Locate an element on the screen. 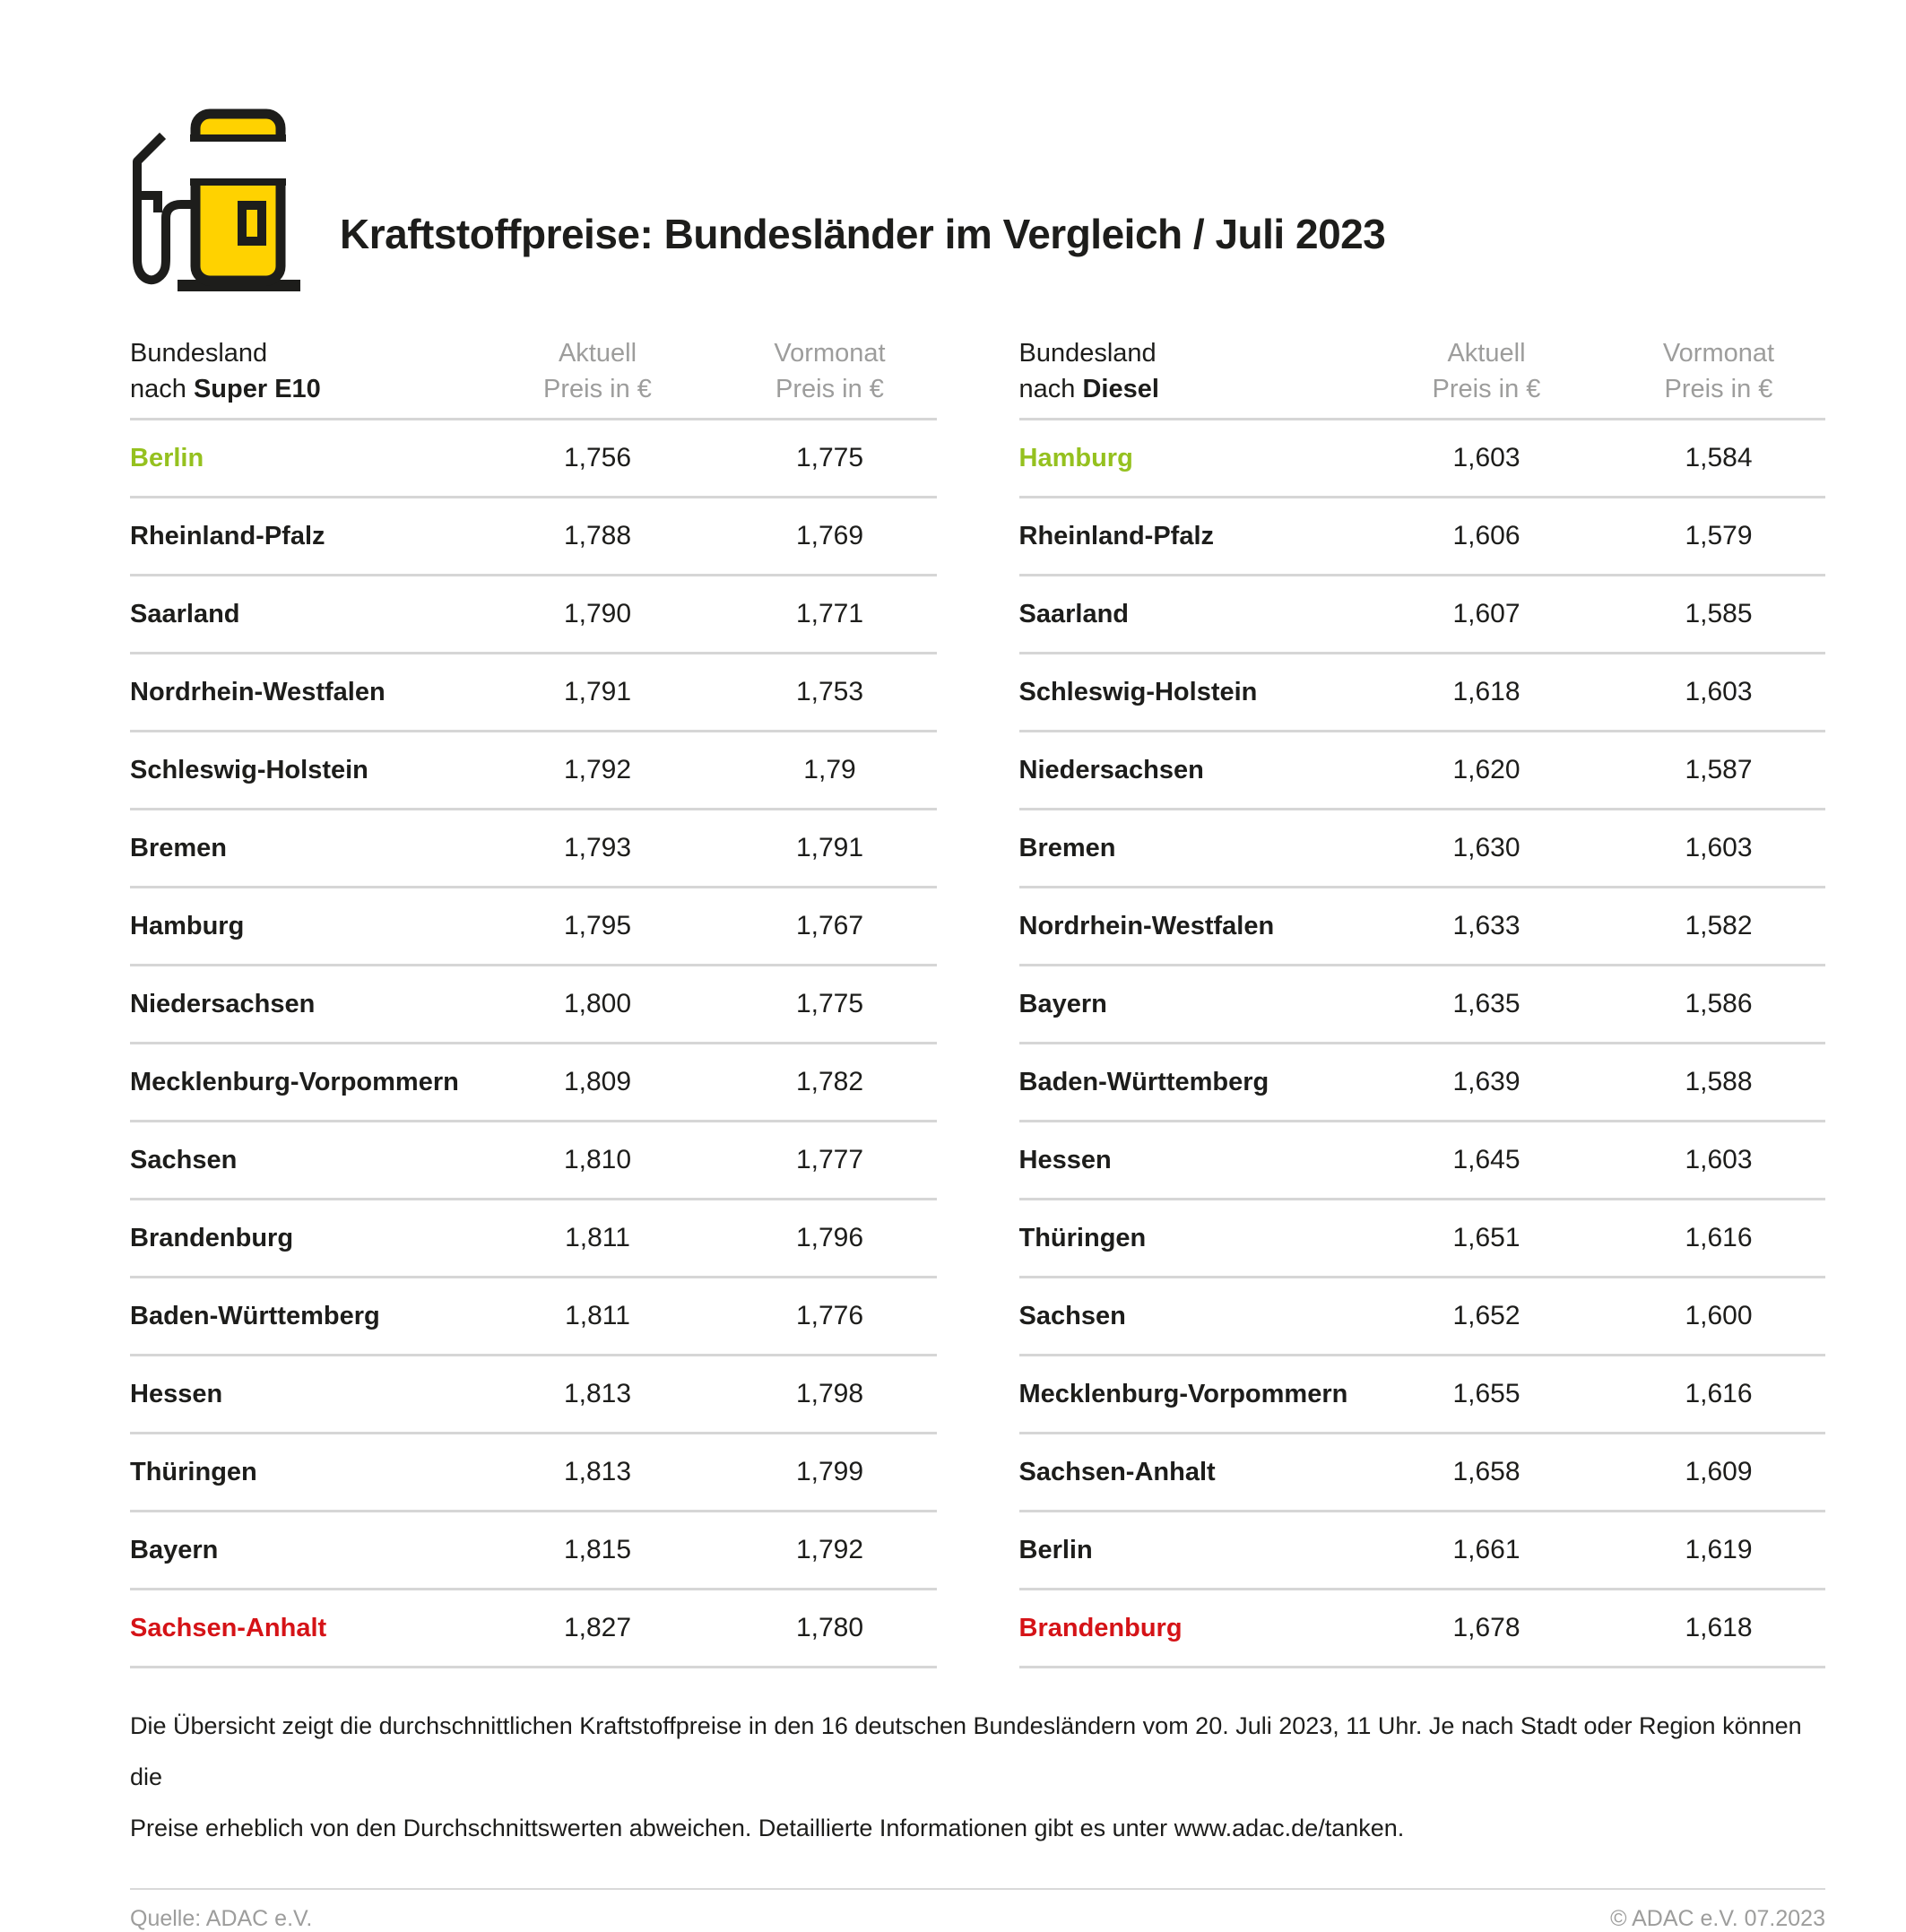 This screenshot has height=1932, width=1906. price-previous: 1,609 is located at coordinates (1719, 1471).